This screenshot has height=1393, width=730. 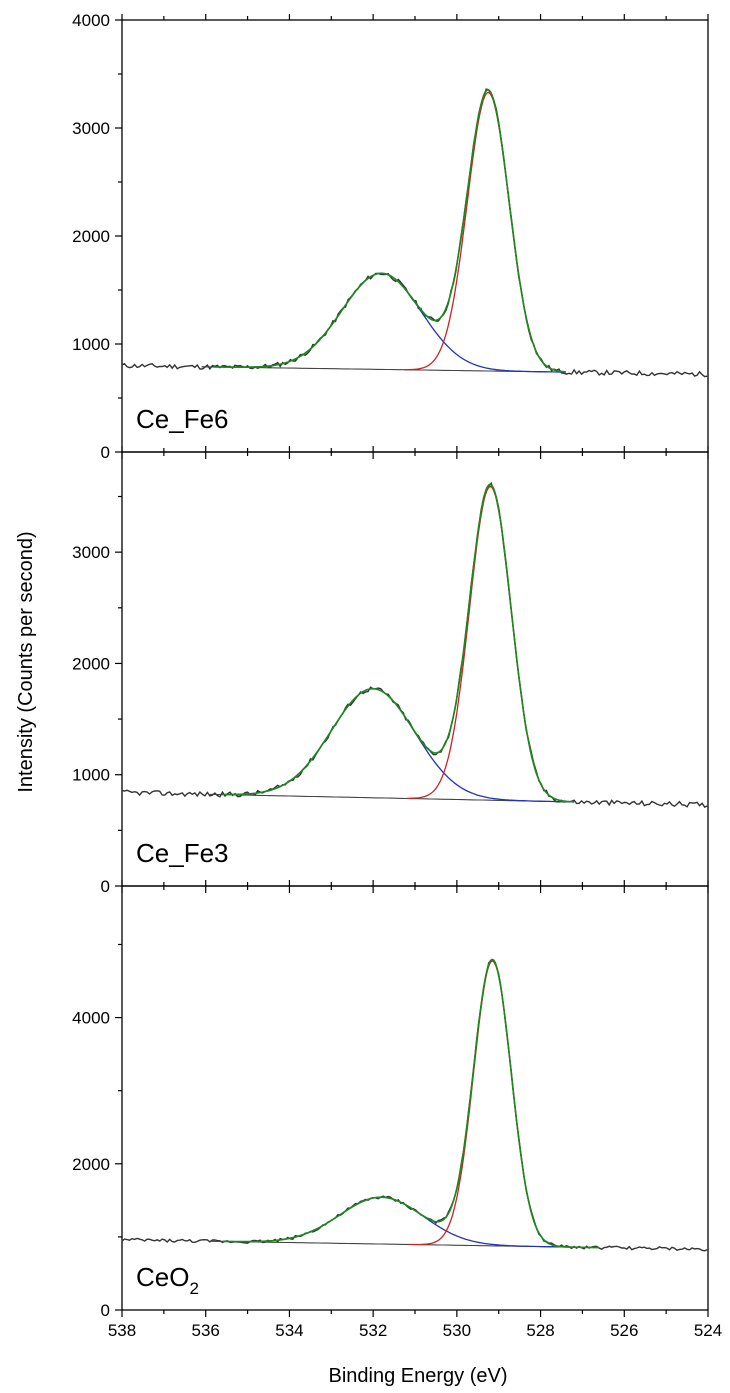 What do you see at coordinates (457, 1330) in the screenshot?
I see `x-tick-label: 530` at bounding box center [457, 1330].